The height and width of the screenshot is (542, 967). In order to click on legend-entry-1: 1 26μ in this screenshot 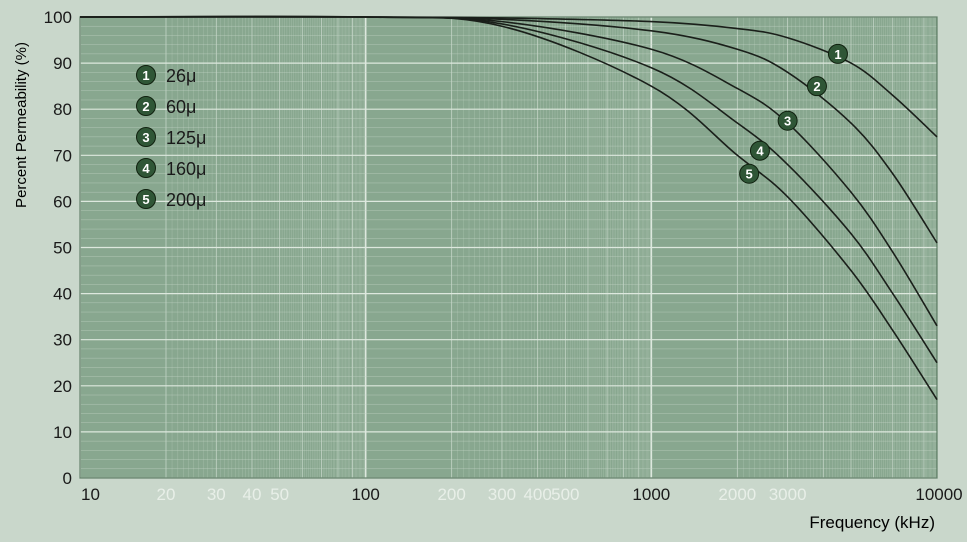, I will do `click(166, 75)`.